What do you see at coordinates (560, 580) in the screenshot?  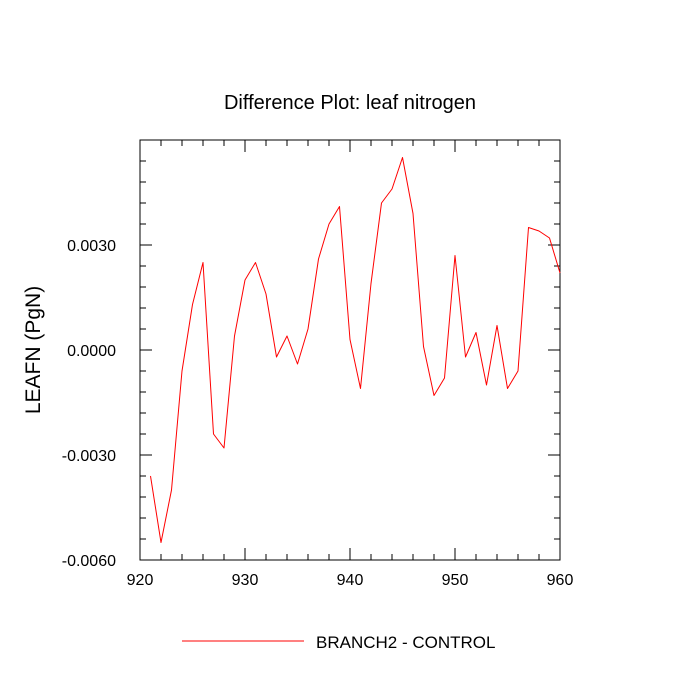 I see `x-tick-label: 960` at bounding box center [560, 580].